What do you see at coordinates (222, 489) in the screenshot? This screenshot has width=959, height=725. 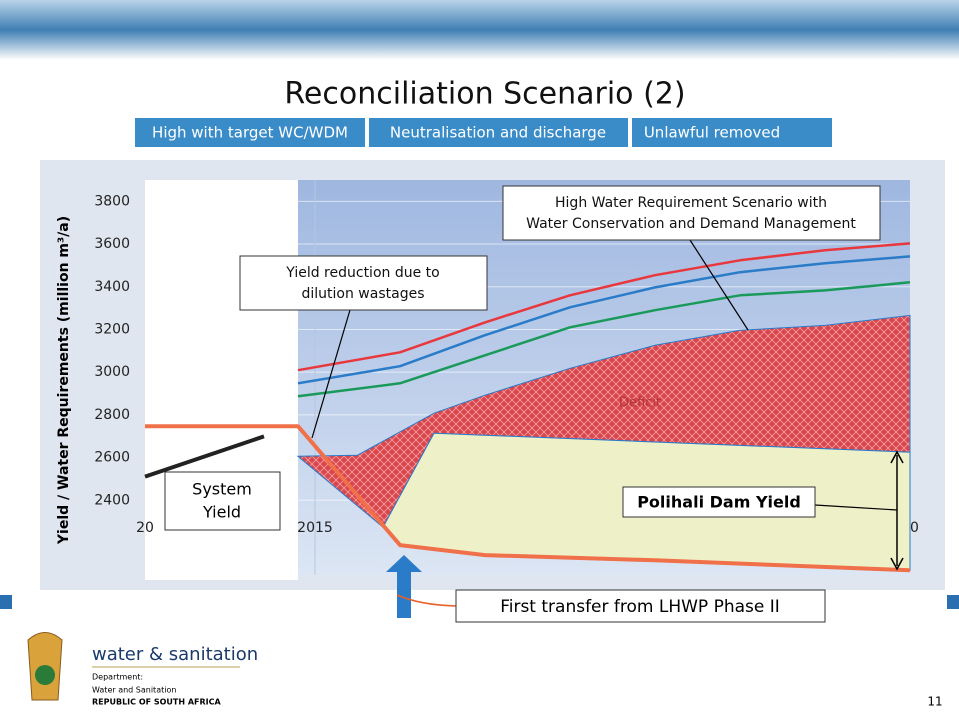 I see `annotation: System` at bounding box center [222, 489].